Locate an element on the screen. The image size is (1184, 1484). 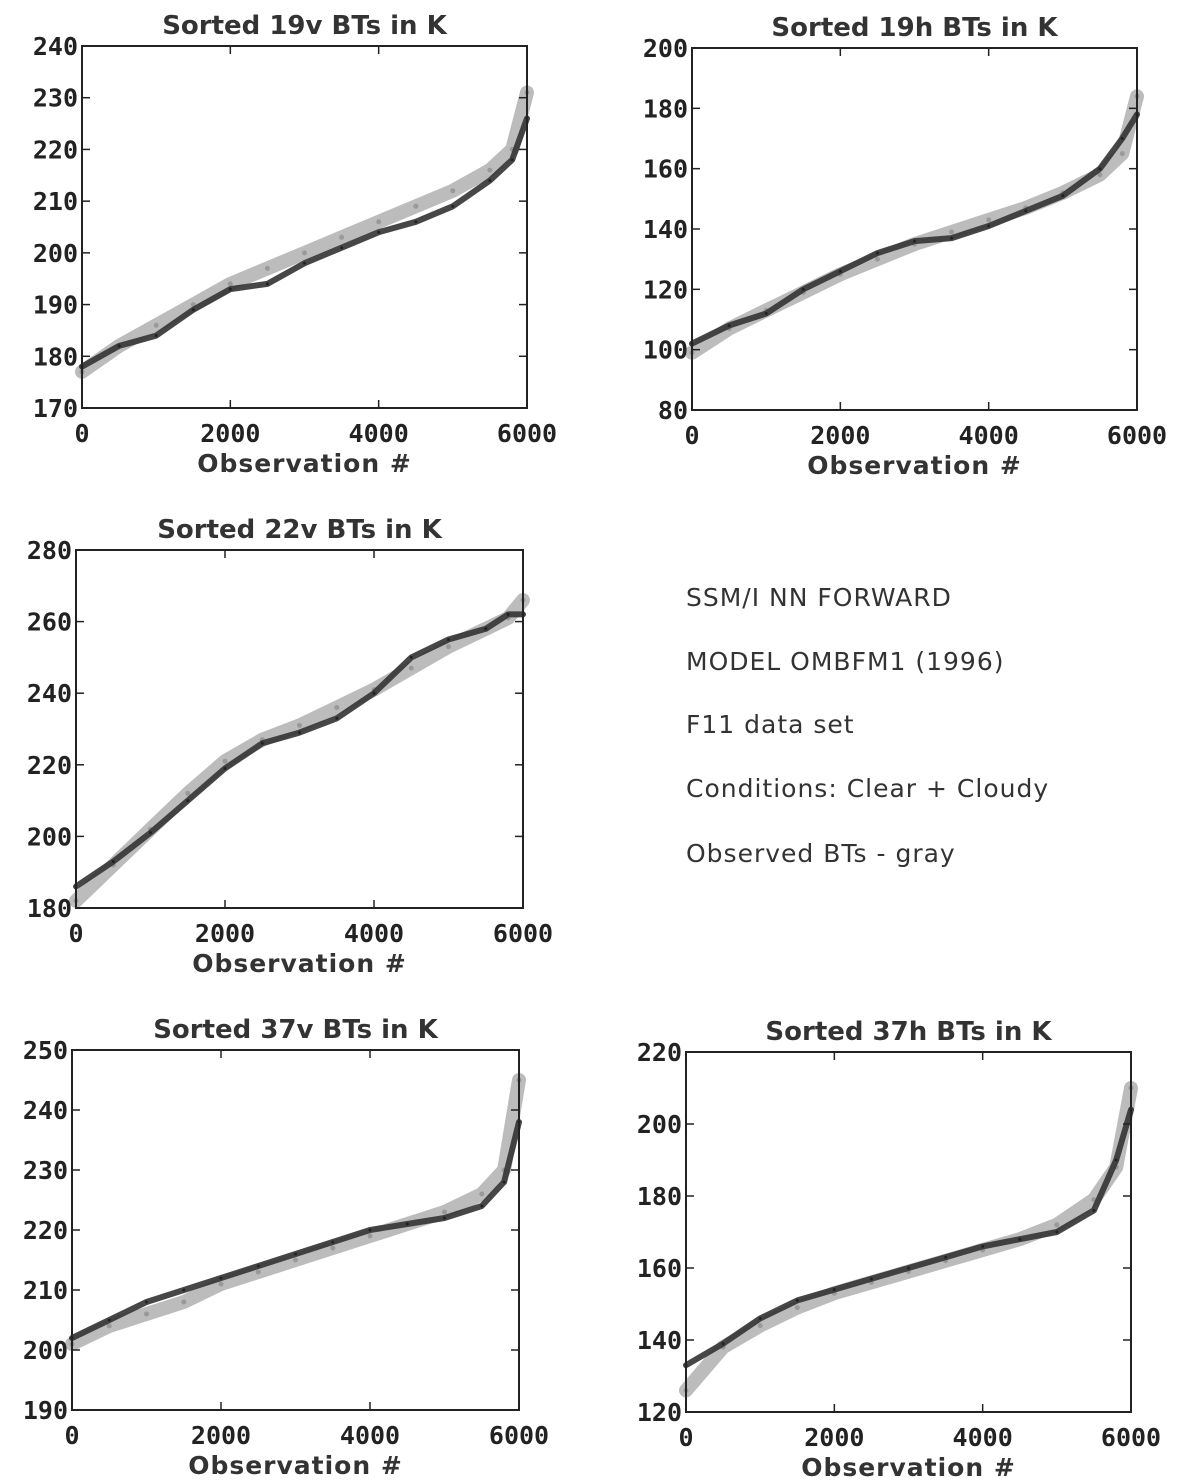
x-tick-label-37v-2: 4000 is located at coordinates (370, 1435).